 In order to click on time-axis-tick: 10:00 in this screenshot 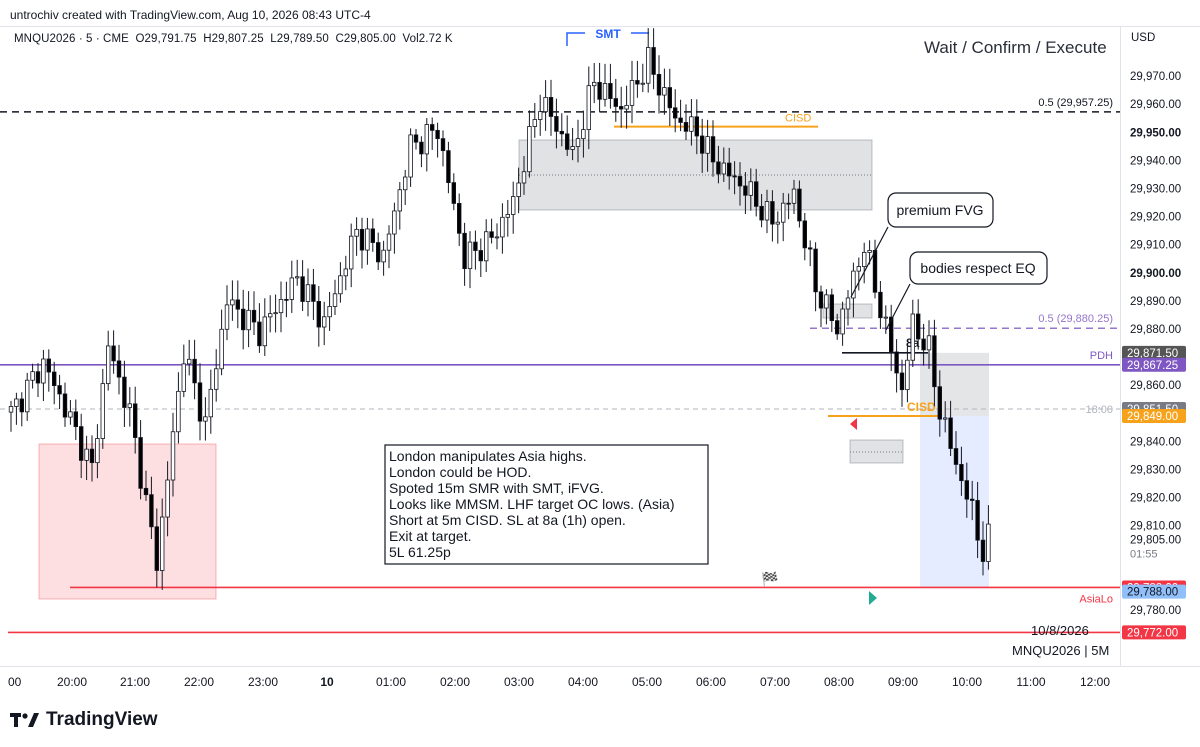, I will do `click(967, 682)`.